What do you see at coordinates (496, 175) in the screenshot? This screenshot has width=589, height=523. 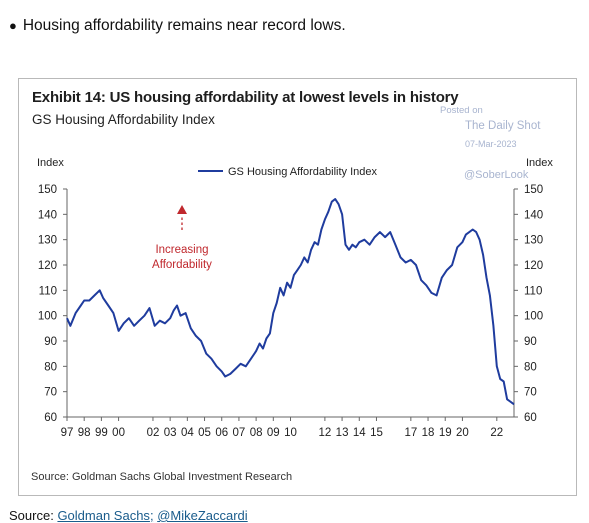 I see `watermark-handle: @SoberLook` at bounding box center [496, 175].